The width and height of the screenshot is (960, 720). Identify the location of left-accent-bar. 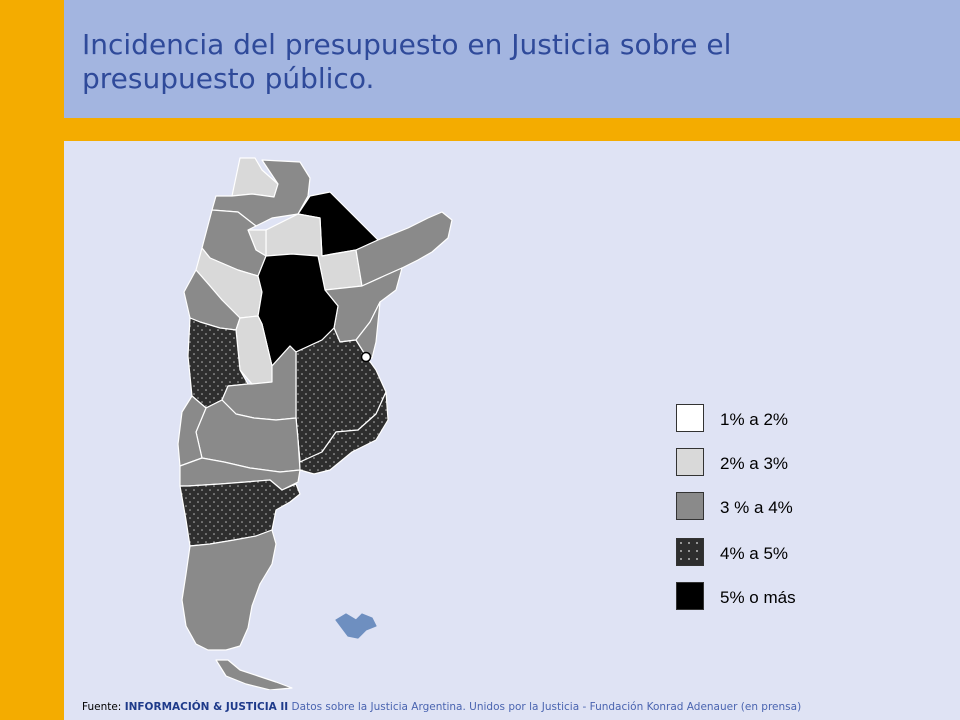
(32, 360).